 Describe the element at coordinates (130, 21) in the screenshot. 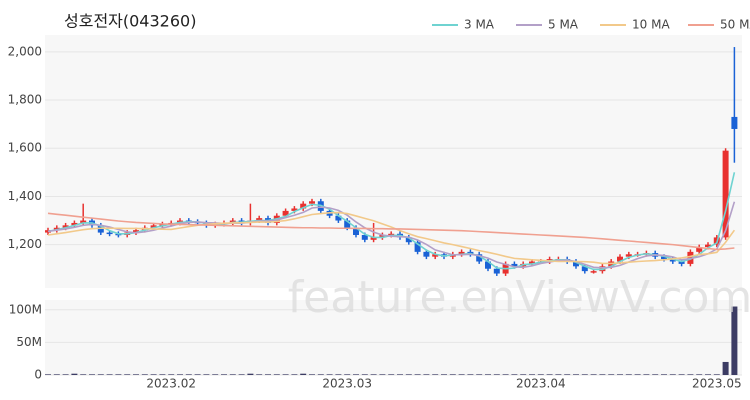

I see `chart-title: 성호전자(043260)` at that location.